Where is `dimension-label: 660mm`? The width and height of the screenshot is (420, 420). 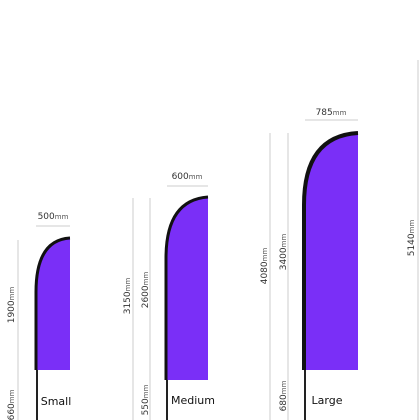
dimension-label: 660mm is located at coordinates (12, 404).